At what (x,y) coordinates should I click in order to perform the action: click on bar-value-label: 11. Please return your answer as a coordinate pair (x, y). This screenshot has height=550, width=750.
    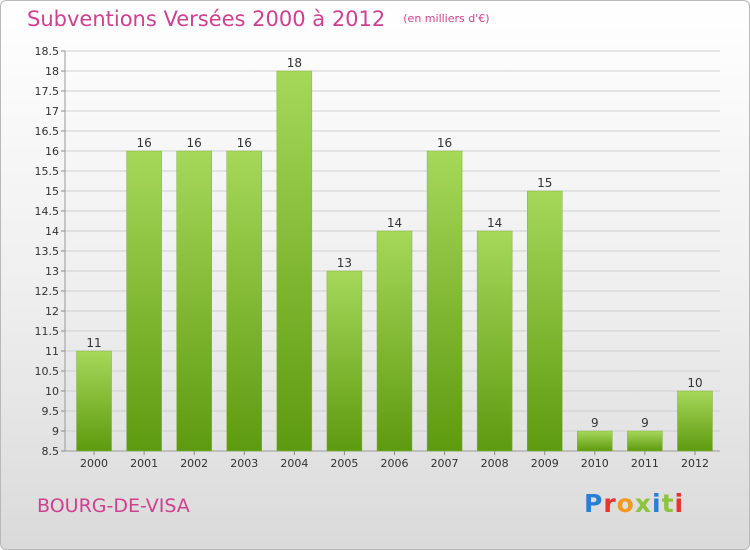
    Looking at the image, I should click on (93, 343).